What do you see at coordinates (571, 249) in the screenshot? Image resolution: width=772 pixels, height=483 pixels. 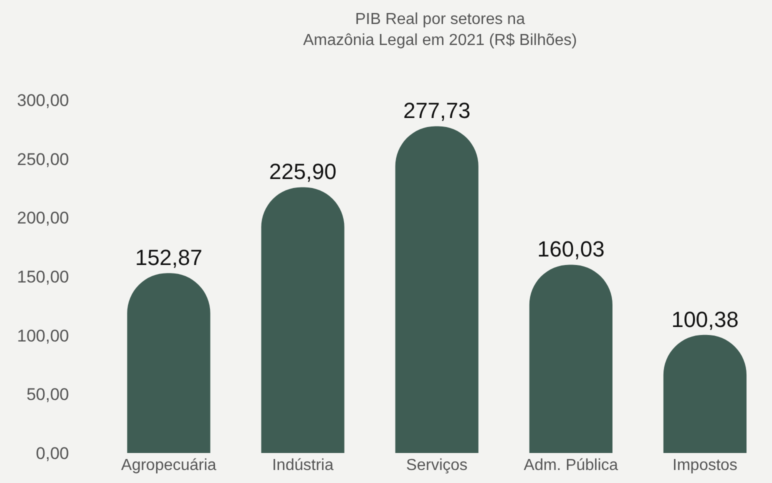 I see `data-label: 160,03` at bounding box center [571, 249].